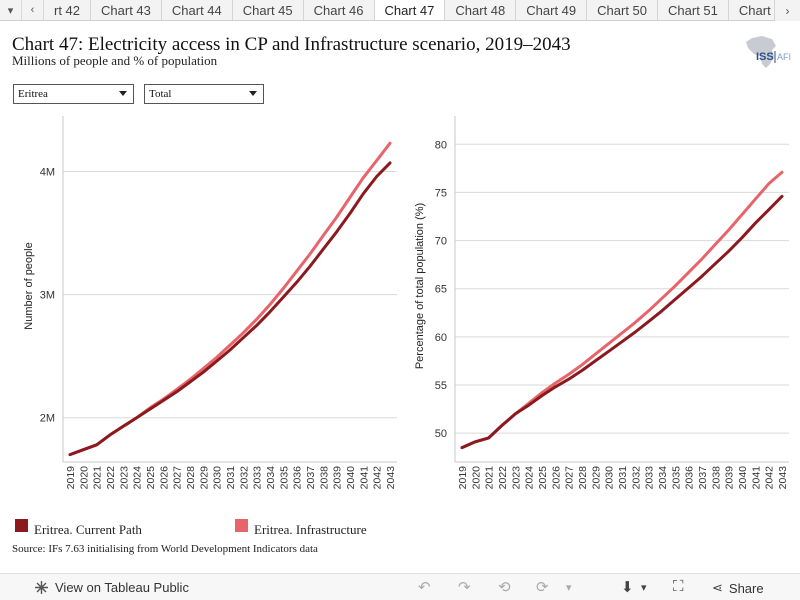 The image size is (800, 600). Describe the element at coordinates (47, 296) in the screenshot. I see `y-tick-label: 3M` at that location.